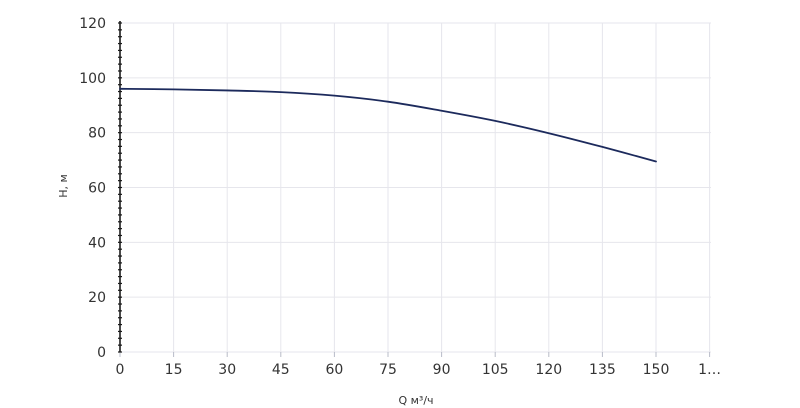 The image size is (800, 408). Describe the element at coordinates (97, 134) in the screenshot. I see `y-tick-label: 80` at that location.